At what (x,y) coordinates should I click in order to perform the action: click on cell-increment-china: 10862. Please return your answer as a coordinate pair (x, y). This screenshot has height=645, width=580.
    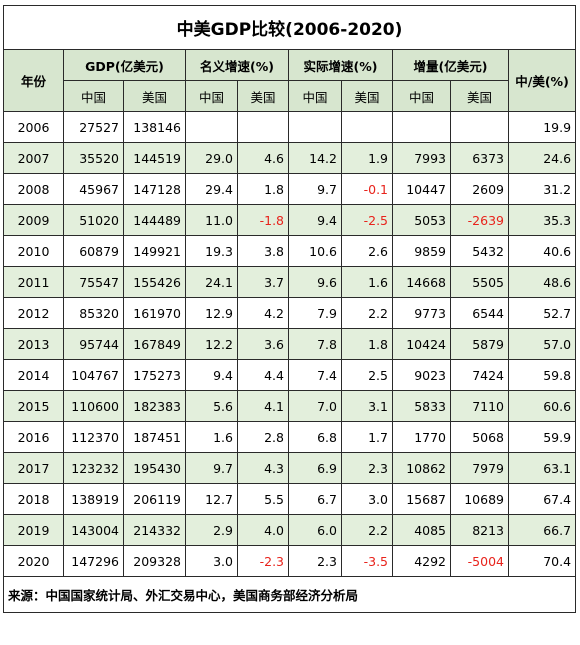
    Looking at the image, I should click on (421, 468).